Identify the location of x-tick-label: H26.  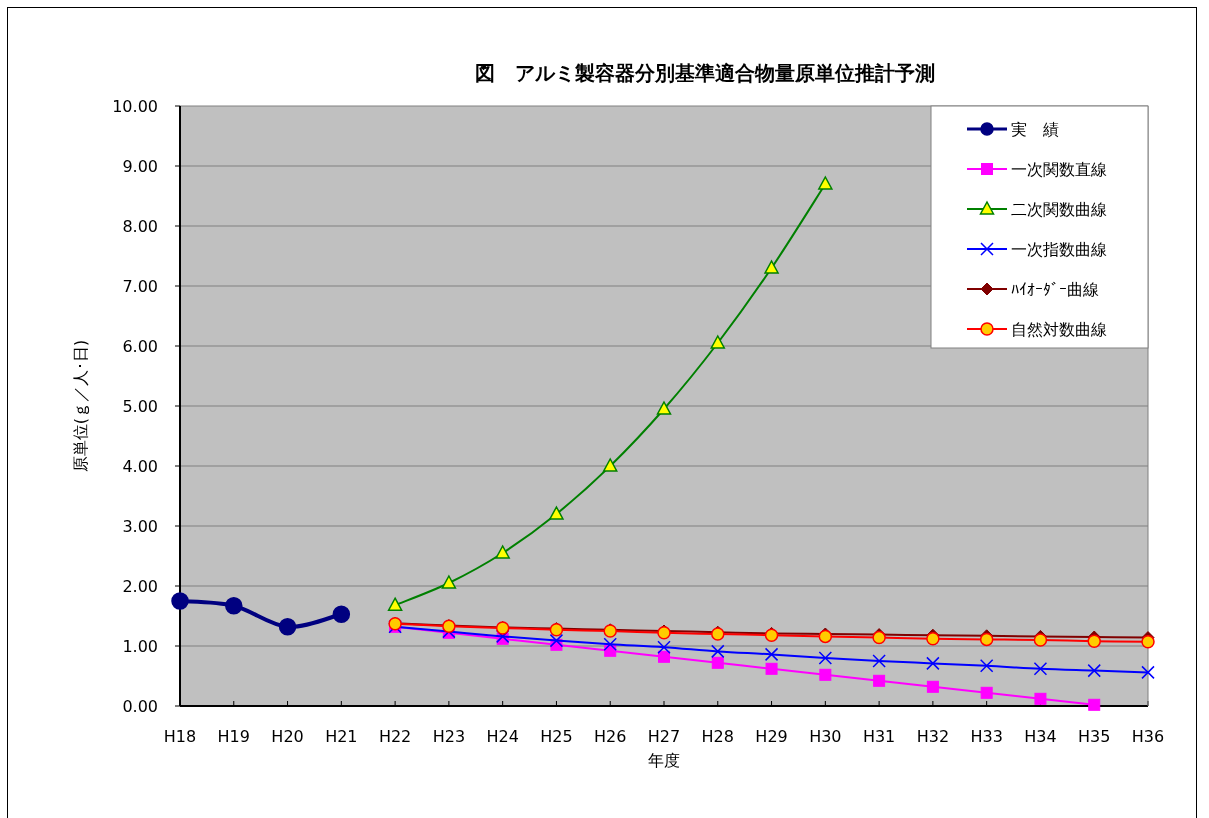
(610, 736).